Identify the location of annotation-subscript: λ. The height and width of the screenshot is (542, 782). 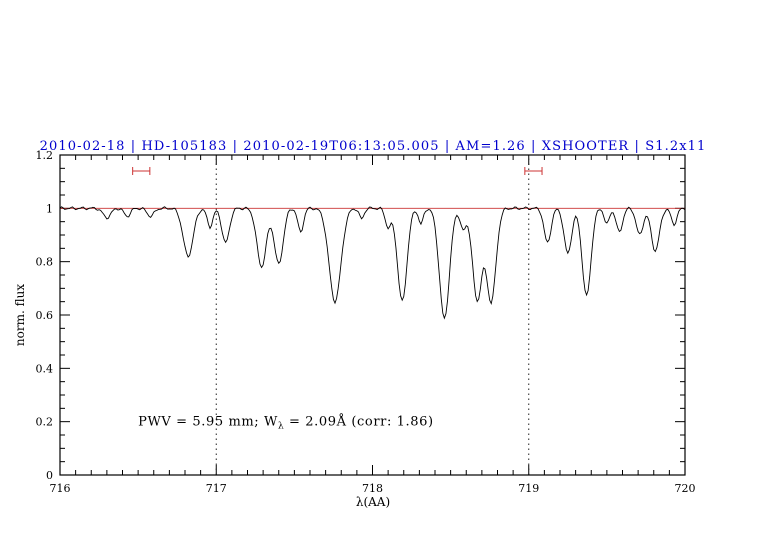
(281, 427).